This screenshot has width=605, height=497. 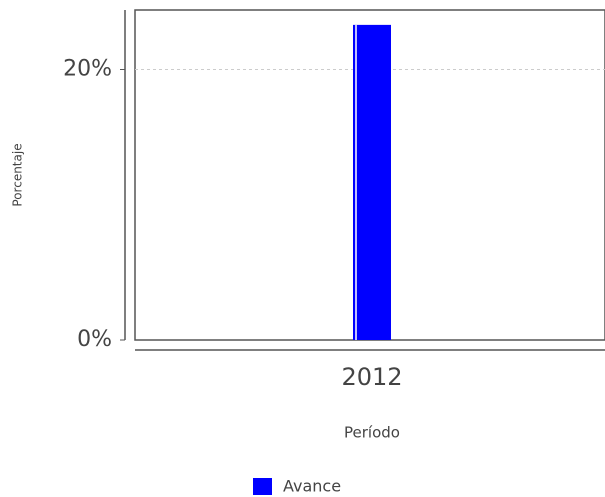 I want to click on y-tick-label: 20%, so click(x=87, y=69).